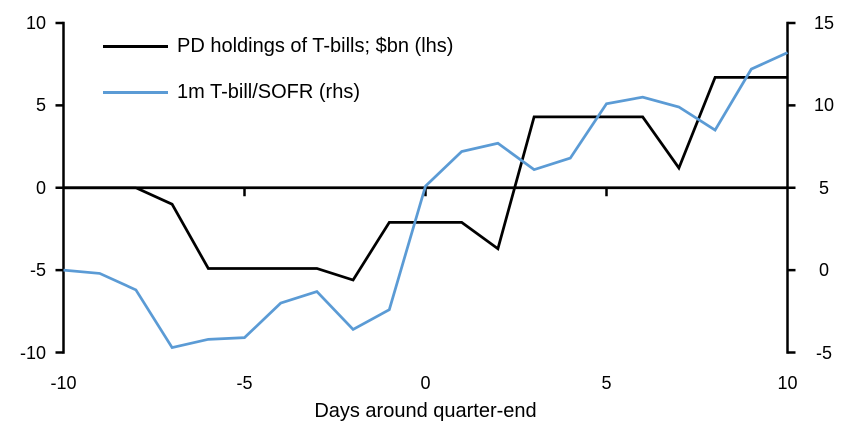  What do you see at coordinates (824, 105) in the screenshot?
I see `right-axis-tick-label: 10` at bounding box center [824, 105].